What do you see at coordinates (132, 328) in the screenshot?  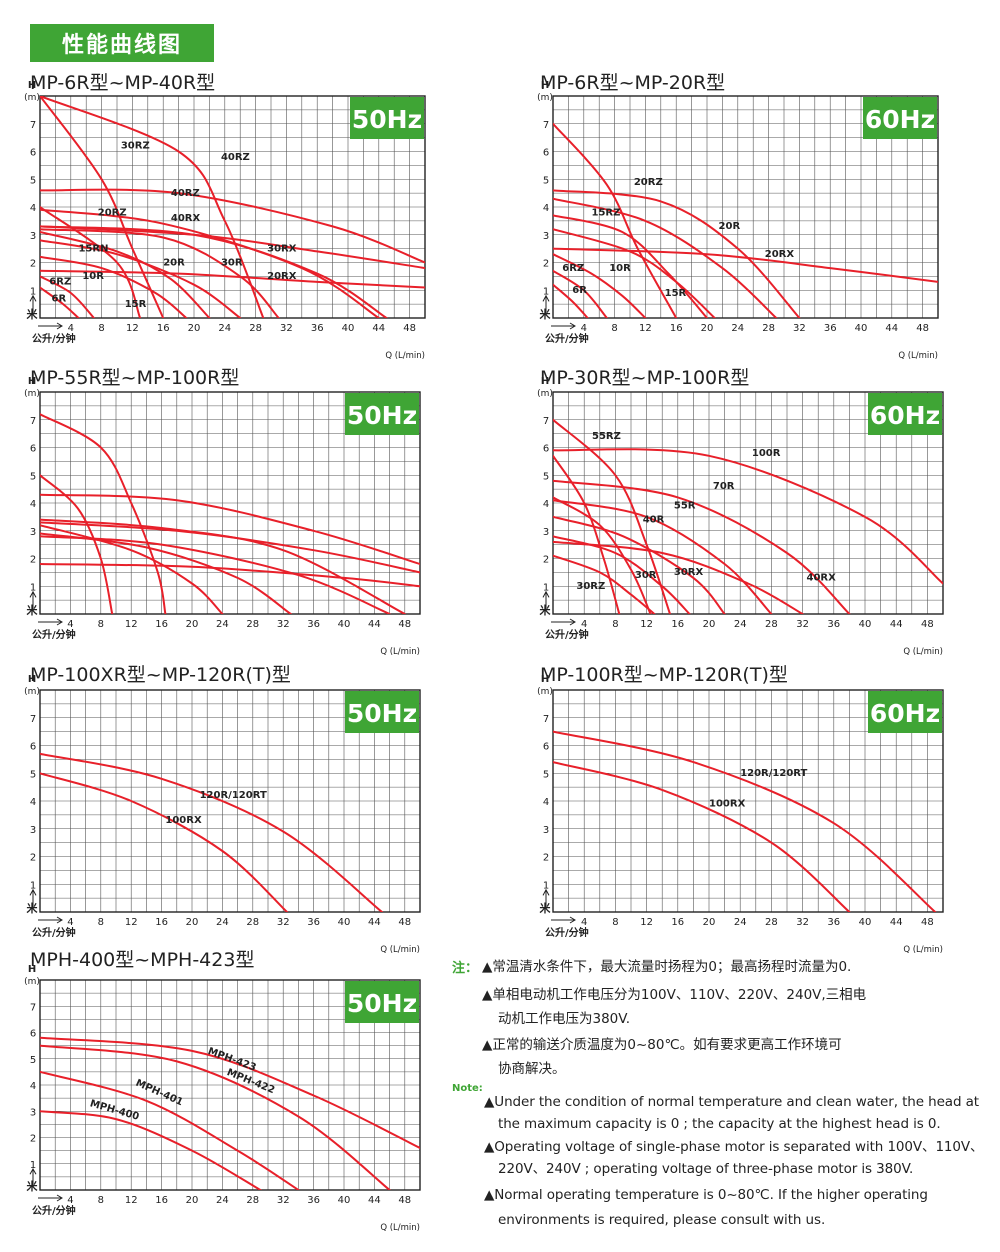 I see `chart-1-x-tick-label: 12` at bounding box center [132, 328].